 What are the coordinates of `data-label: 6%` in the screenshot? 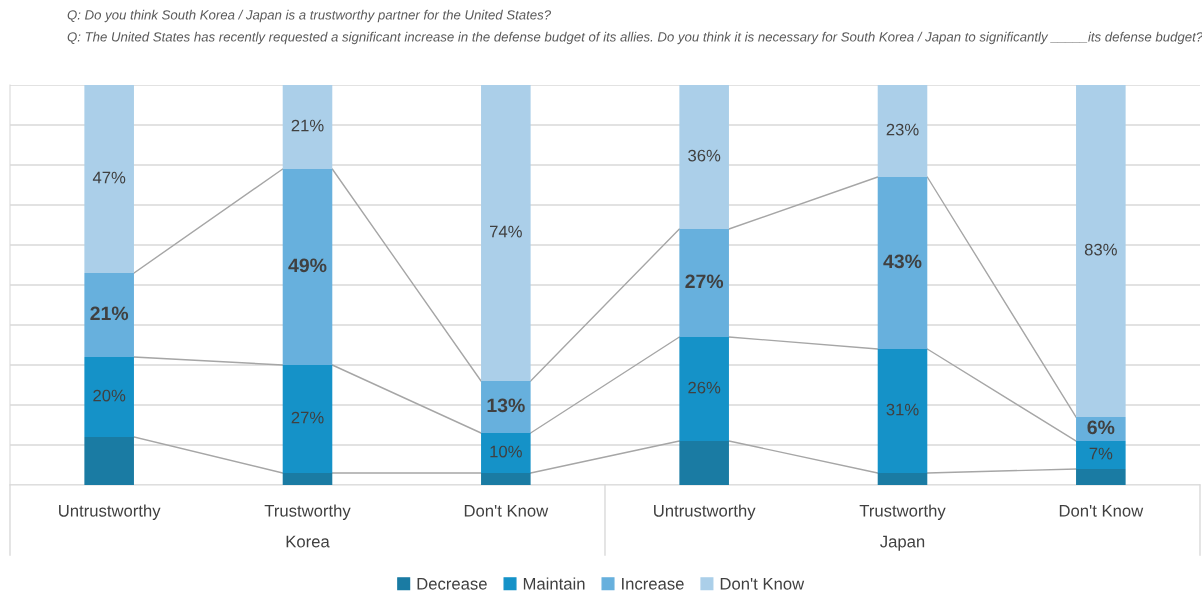 It's located at (1101, 427).